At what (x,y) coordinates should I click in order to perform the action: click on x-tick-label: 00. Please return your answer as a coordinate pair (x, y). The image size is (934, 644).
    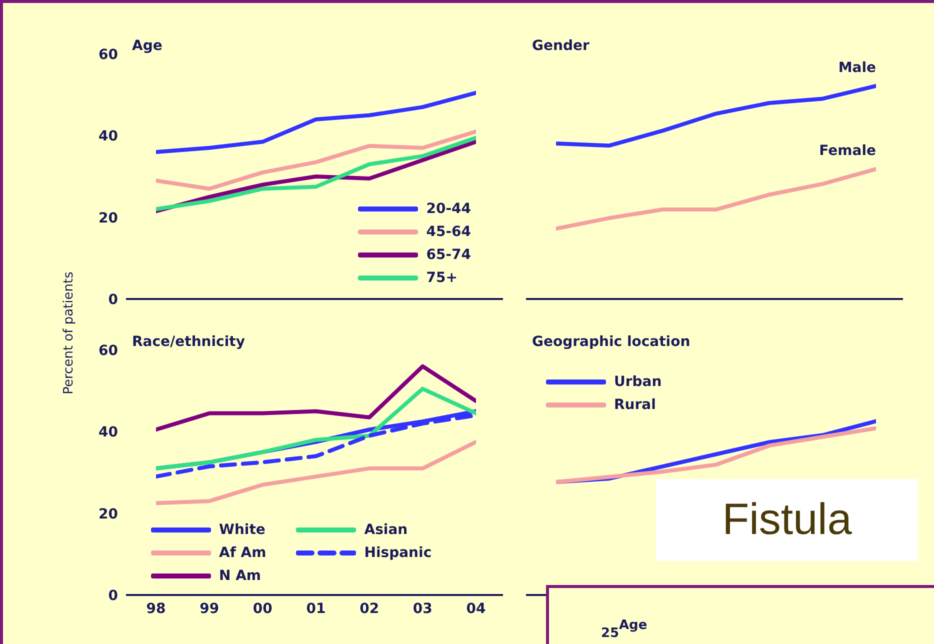
    Looking at the image, I should click on (262, 608).